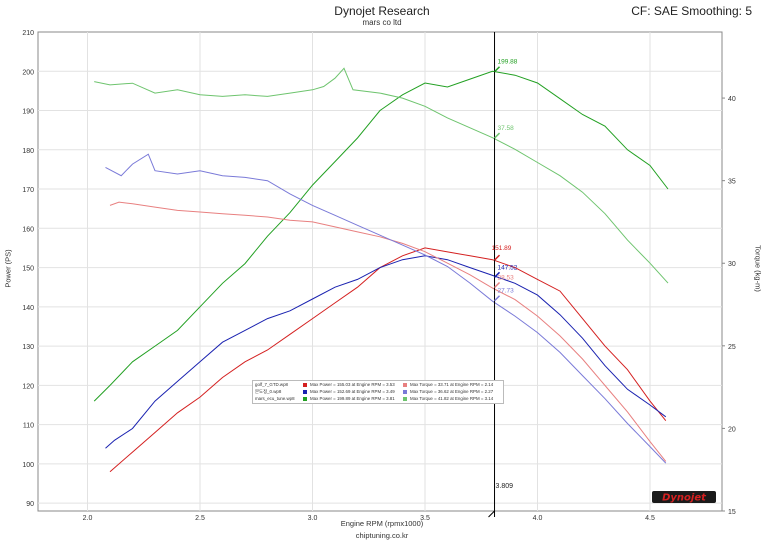 The image size is (764, 541). Describe the element at coordinates (271, 384) in the screenshot. I see `legend-run-1: golf_7_GTD.wp8` at that location.